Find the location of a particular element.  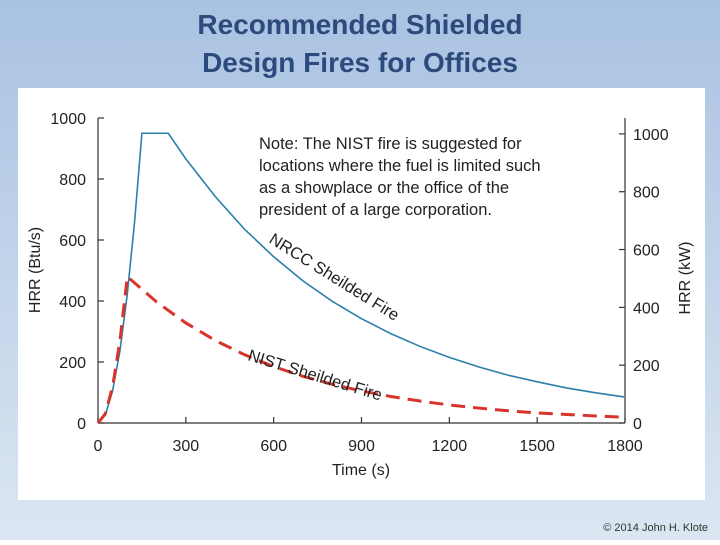

y2-tick-label: 200 is located at coordinates (646, 366).